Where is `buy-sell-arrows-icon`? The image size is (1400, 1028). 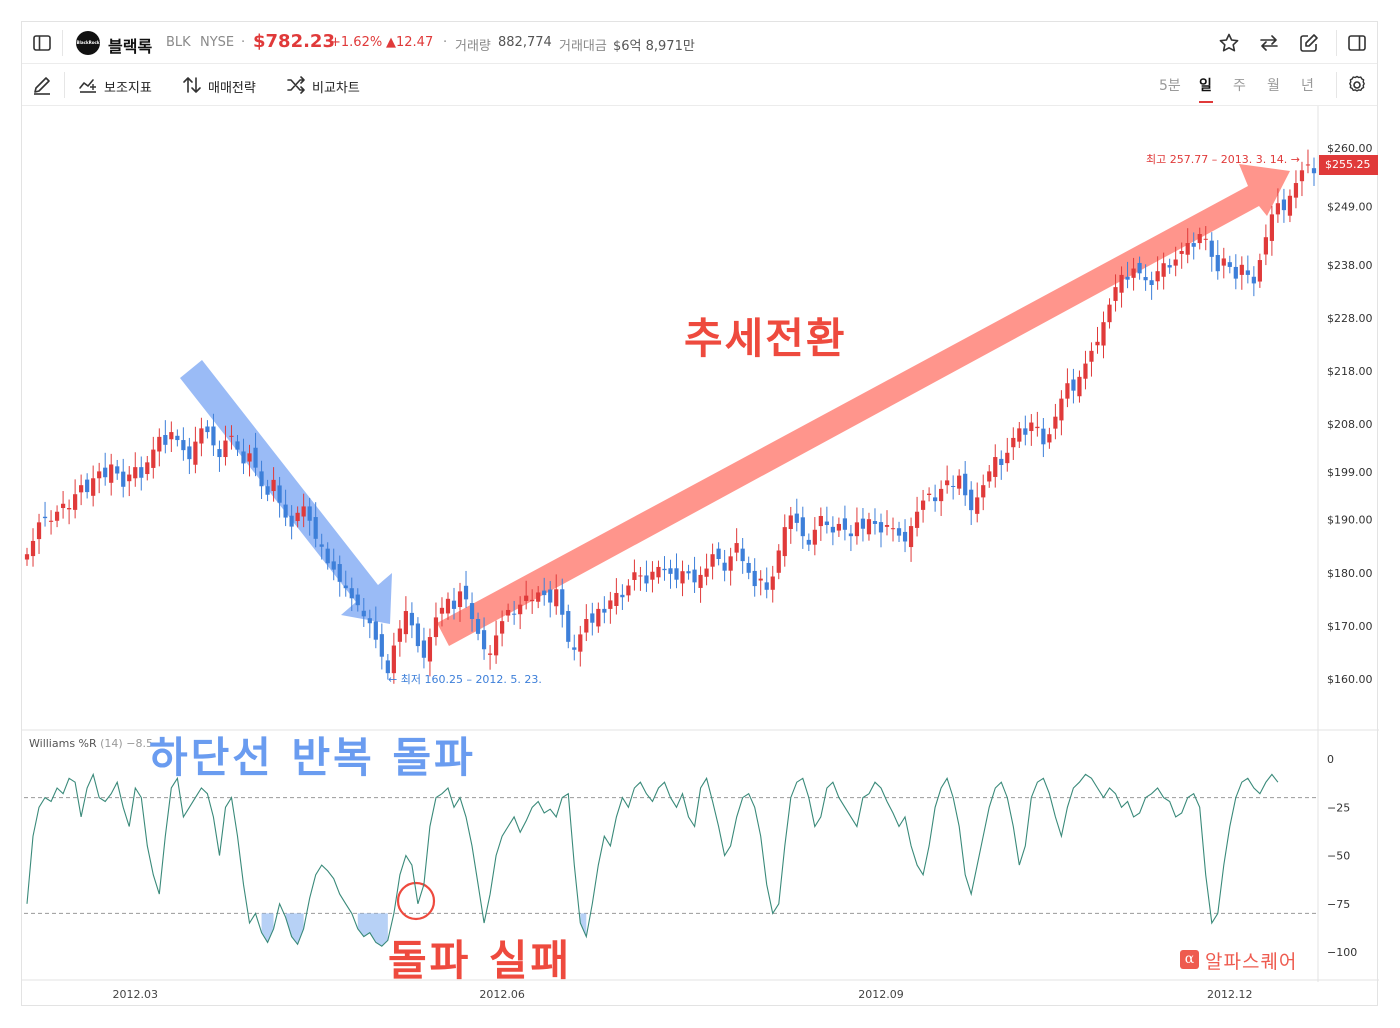 buy-sell-arrows-icon is located at coordinates (192, 85).